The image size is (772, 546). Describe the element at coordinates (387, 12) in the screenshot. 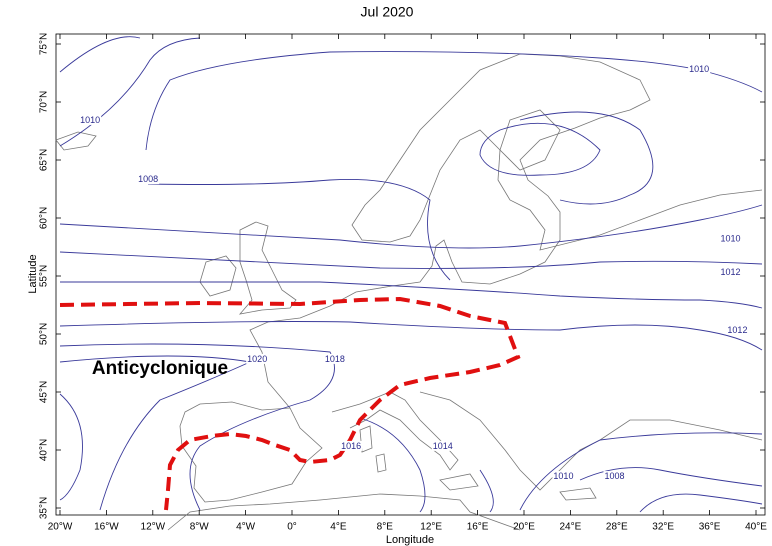

I see `map-title: Jul 2020` at that location.